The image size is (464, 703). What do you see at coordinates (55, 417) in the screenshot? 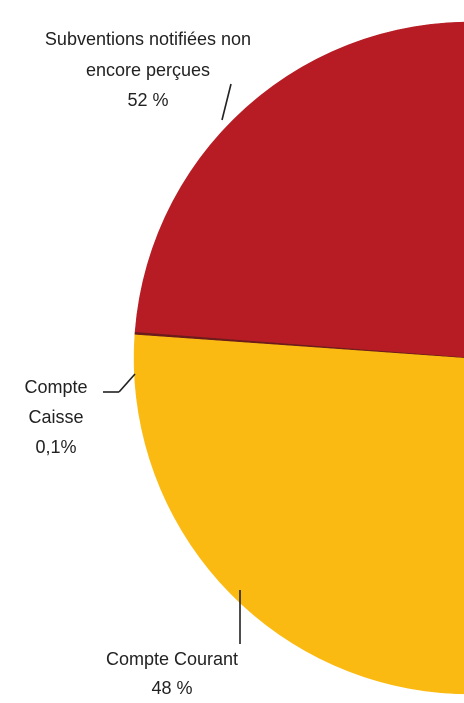
I see `label-caisse-line2: Caisse` at bounding box center [55, 417].